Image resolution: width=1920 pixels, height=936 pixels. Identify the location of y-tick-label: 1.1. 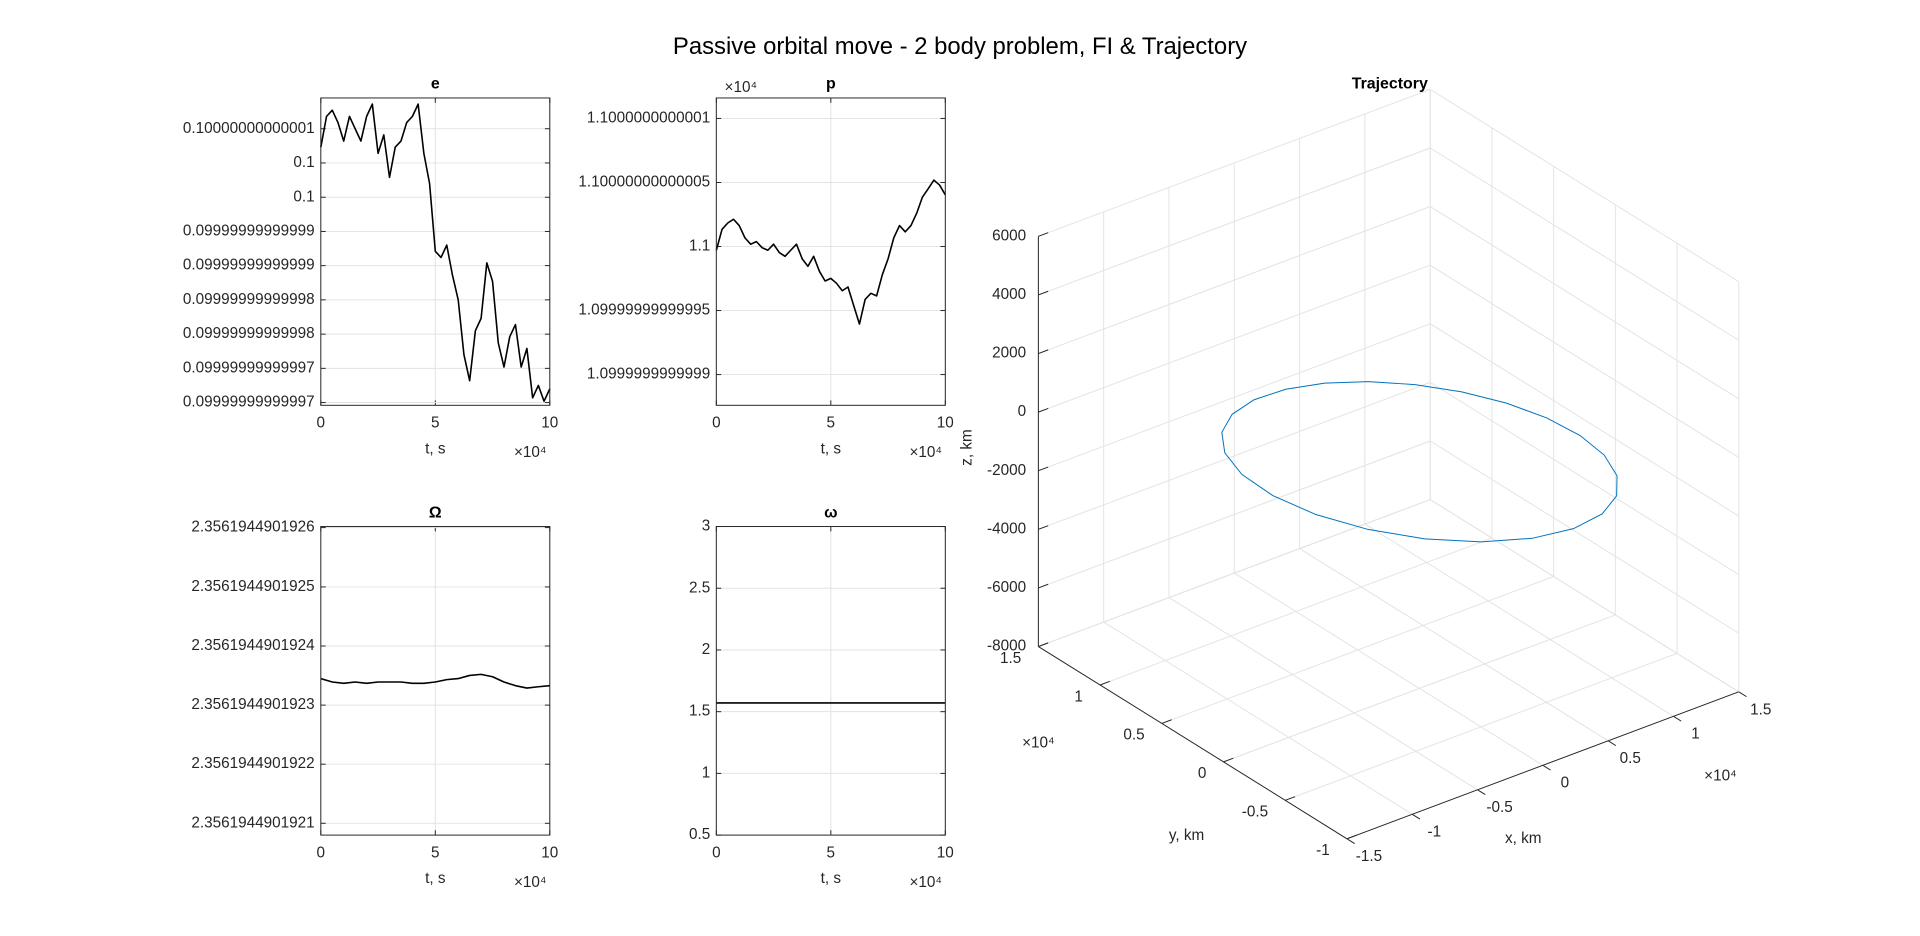
(699, 246).